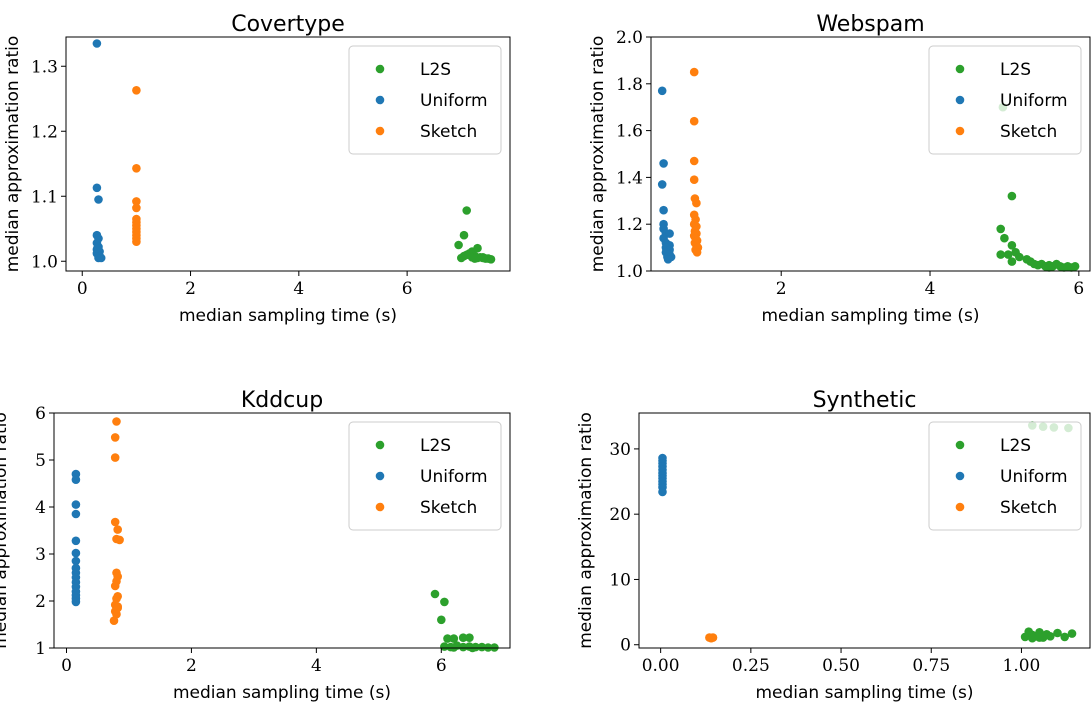  What do you see at coordinates (870, 24) in the screenshot?
I see `chart-title: Webspam` at bounding box center [870, 24].